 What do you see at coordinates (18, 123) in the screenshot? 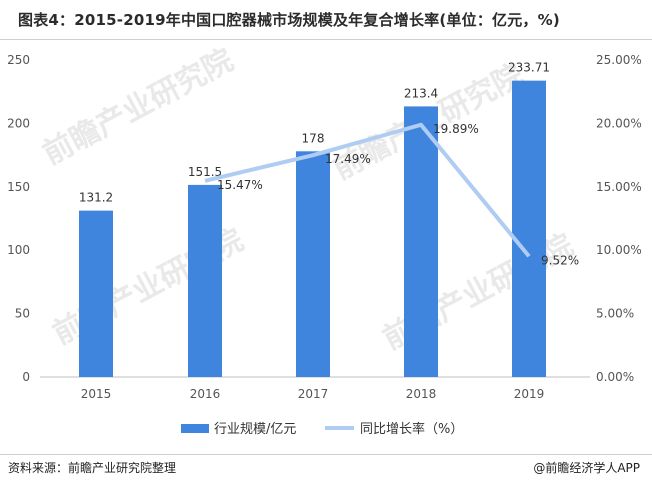
I see `left-tick-label: 200` at bounding box center [18, 123].